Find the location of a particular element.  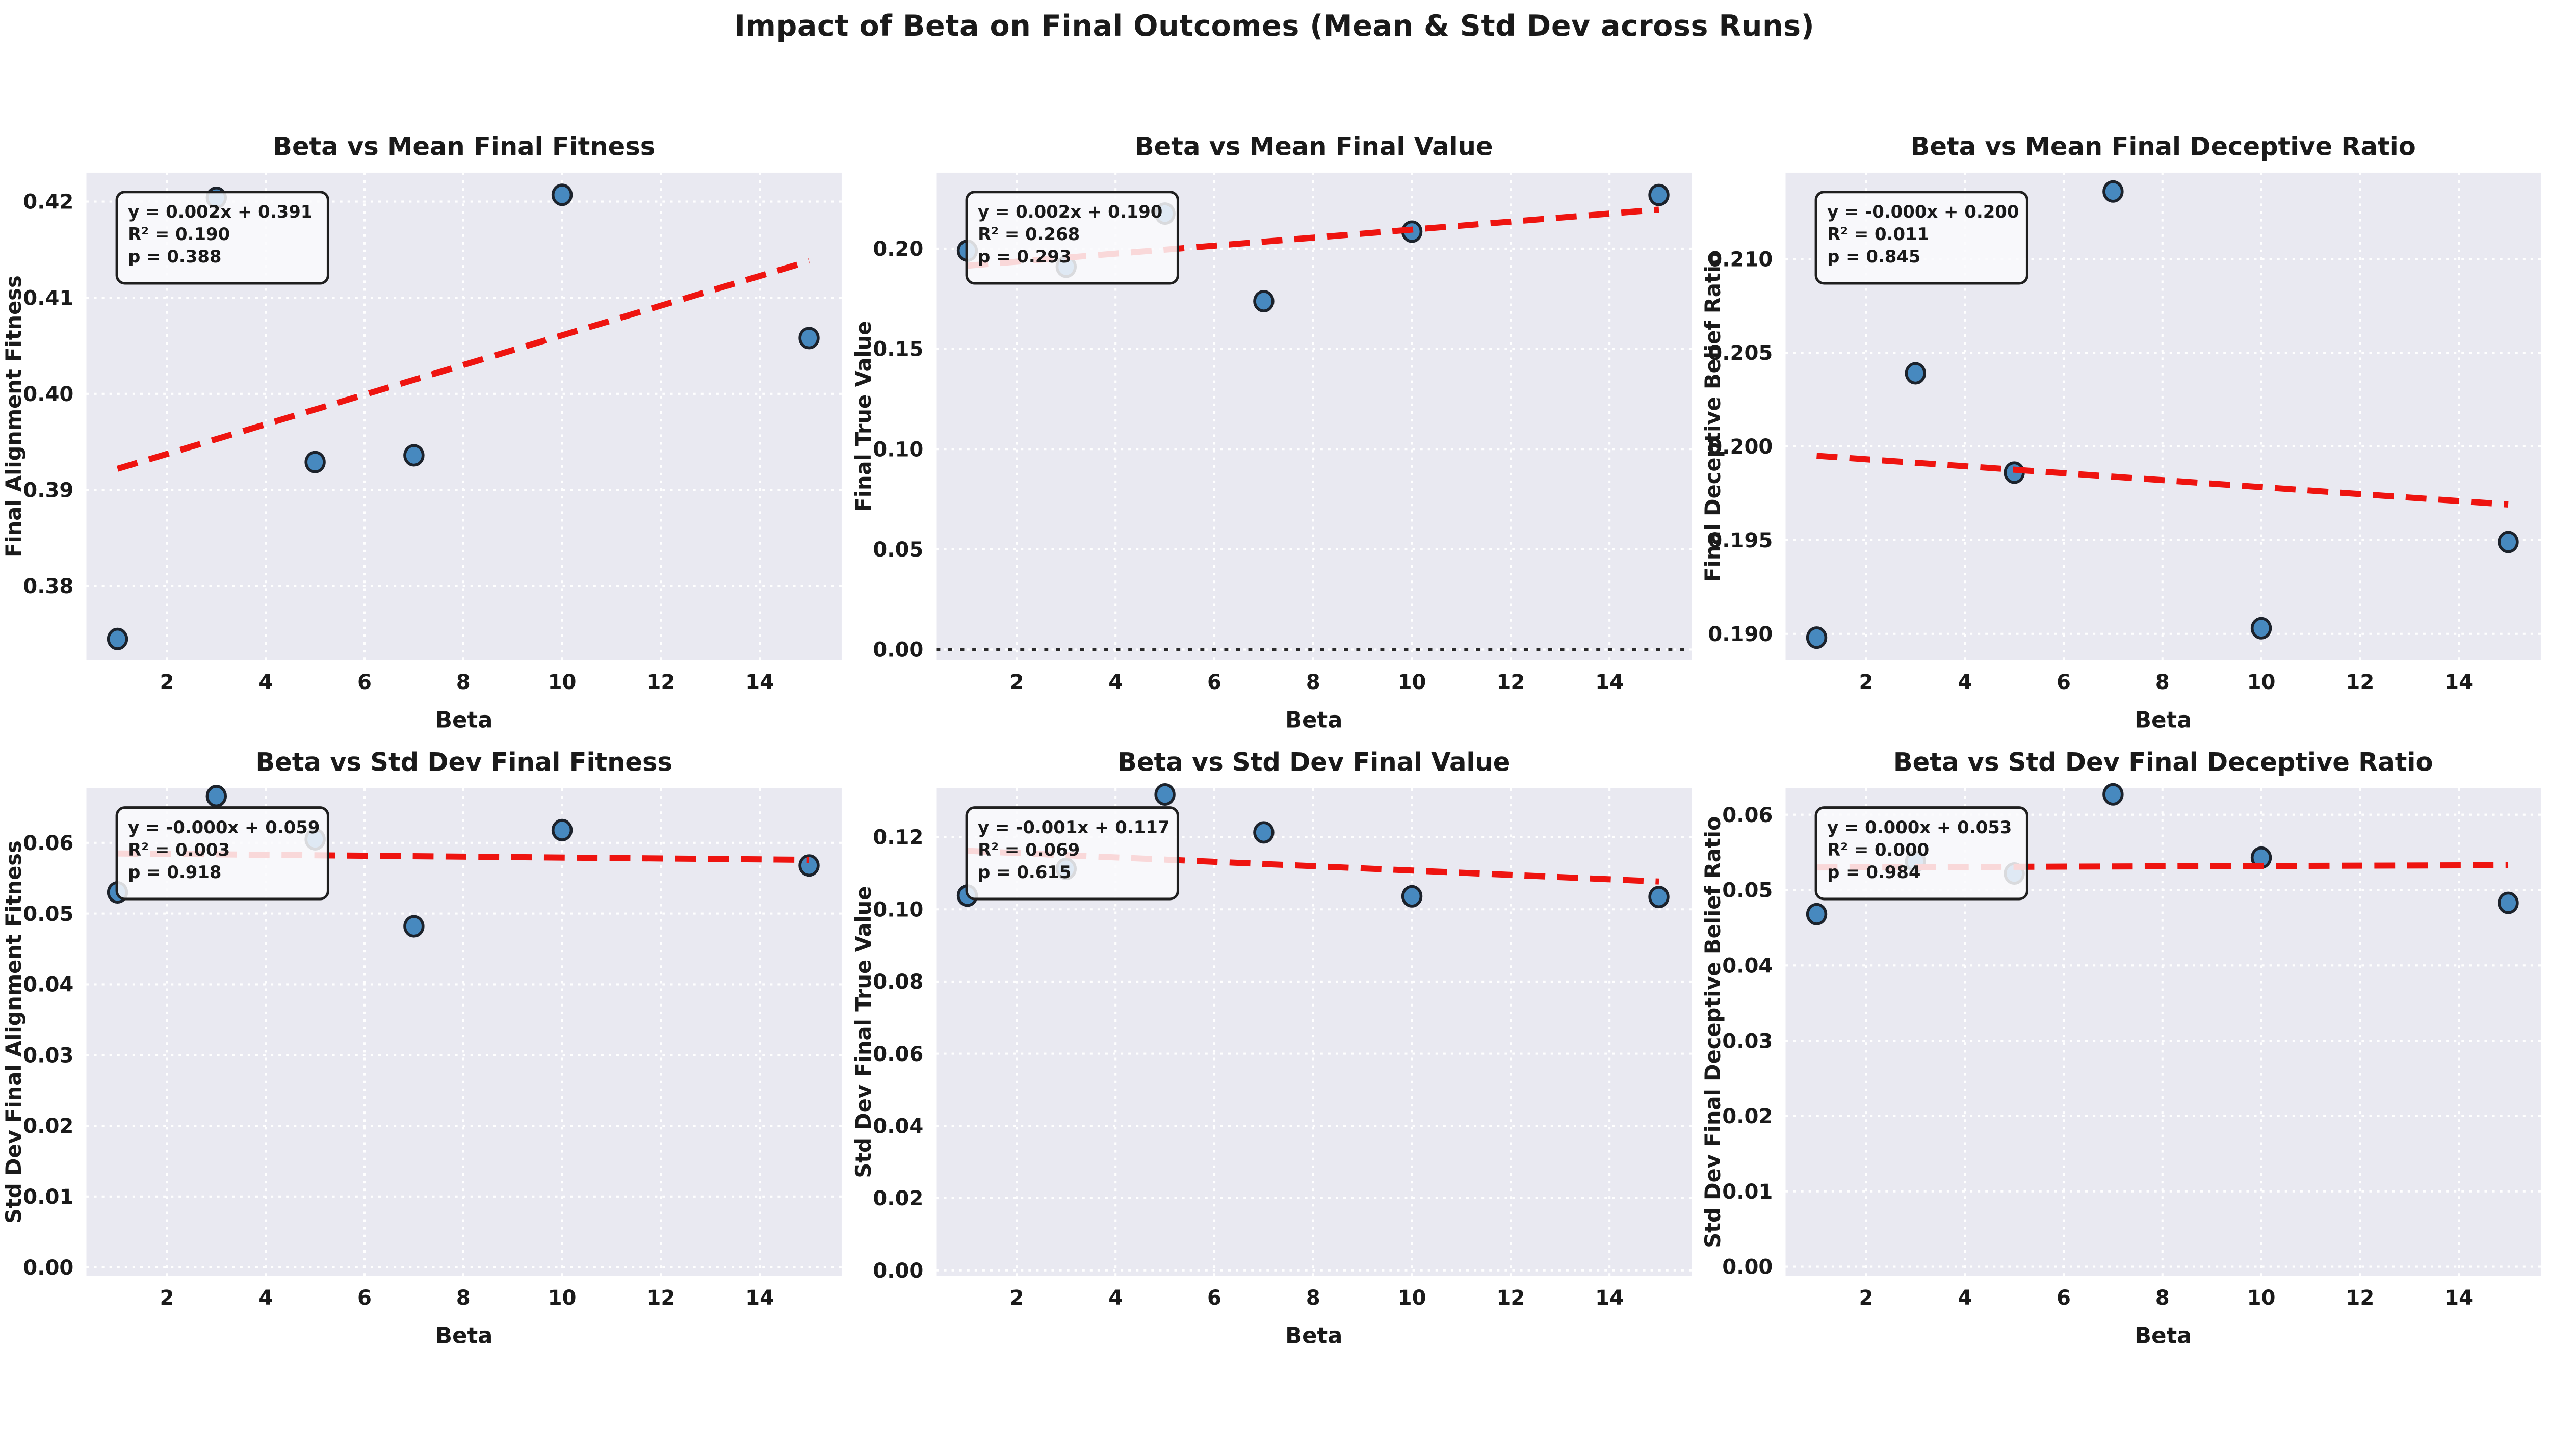

y-tick-label: 0.205 is located at coordinates (1740, 353).